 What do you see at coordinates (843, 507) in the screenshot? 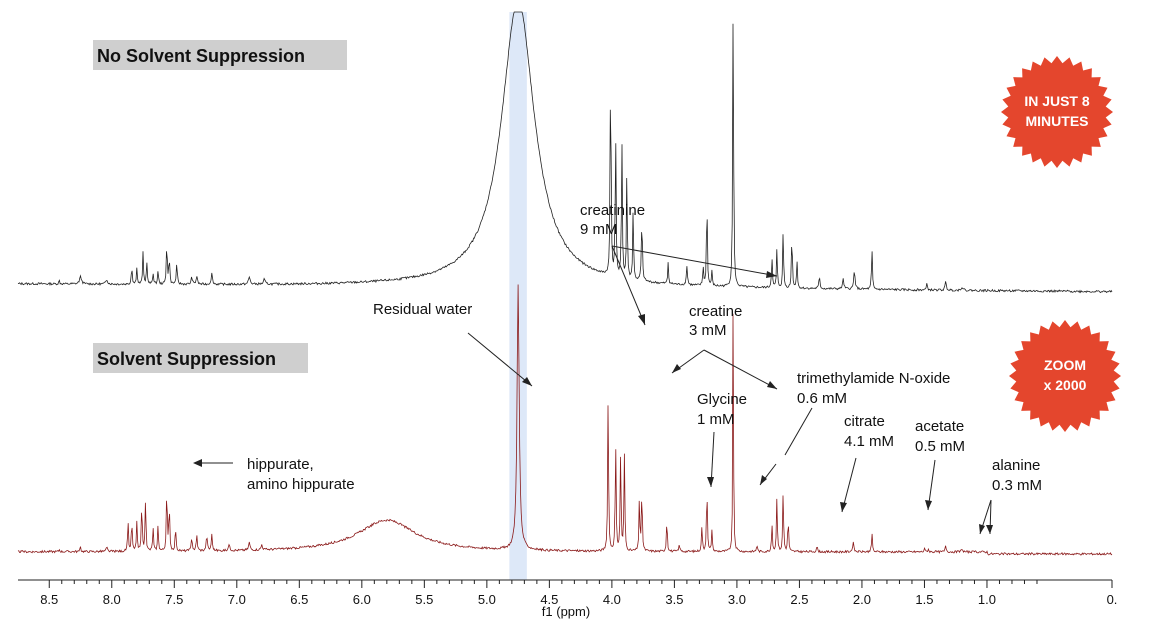
I see `arrowhead-citrate` at bounding box center [843, 507].